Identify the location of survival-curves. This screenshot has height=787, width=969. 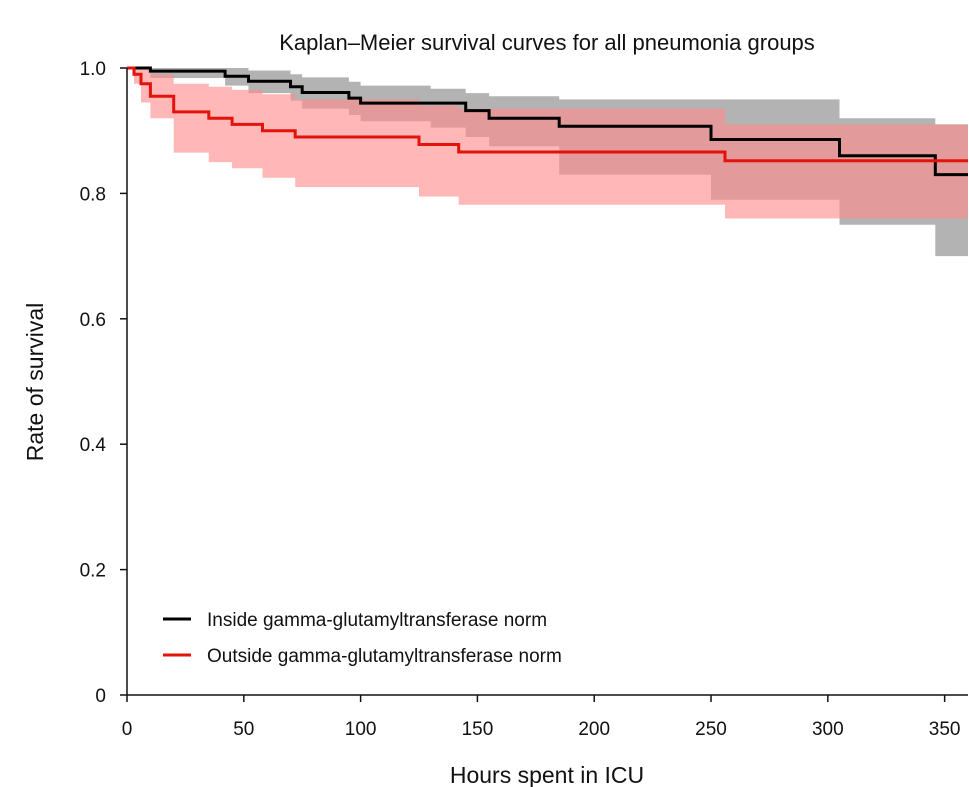
(547, 121).